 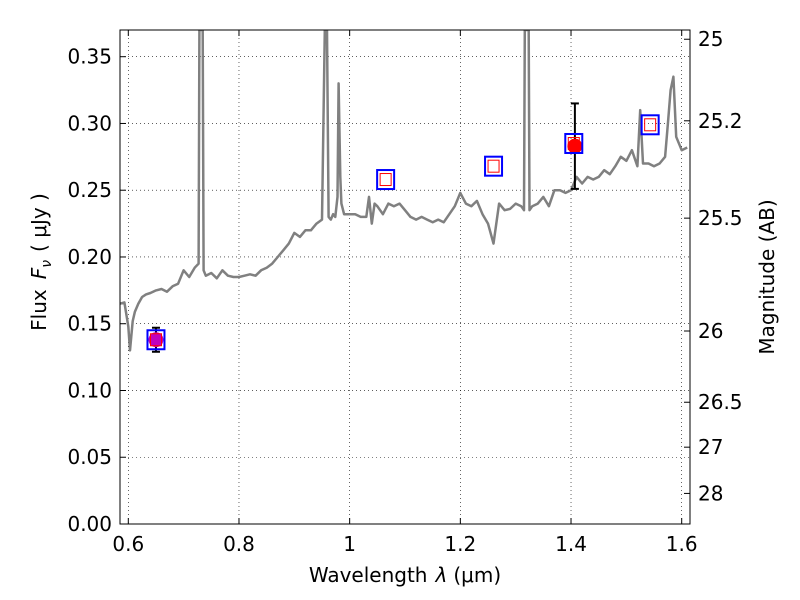 What do you see at coordinates (710, 331) in the screenshot?
I see `y2-tick-label: 26` at bounding box center [710, 331].